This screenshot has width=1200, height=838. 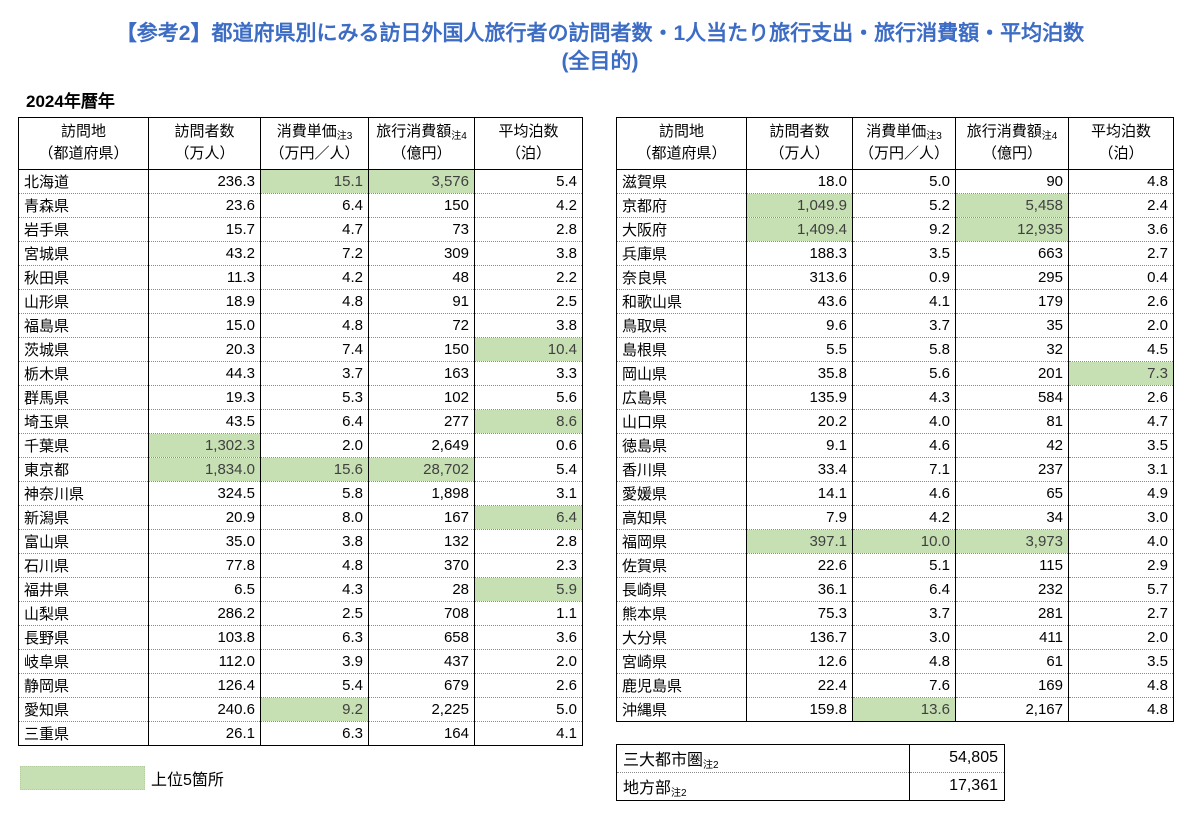 I want to click on nights-cell: 2.4, so click(x=1121, y=205).